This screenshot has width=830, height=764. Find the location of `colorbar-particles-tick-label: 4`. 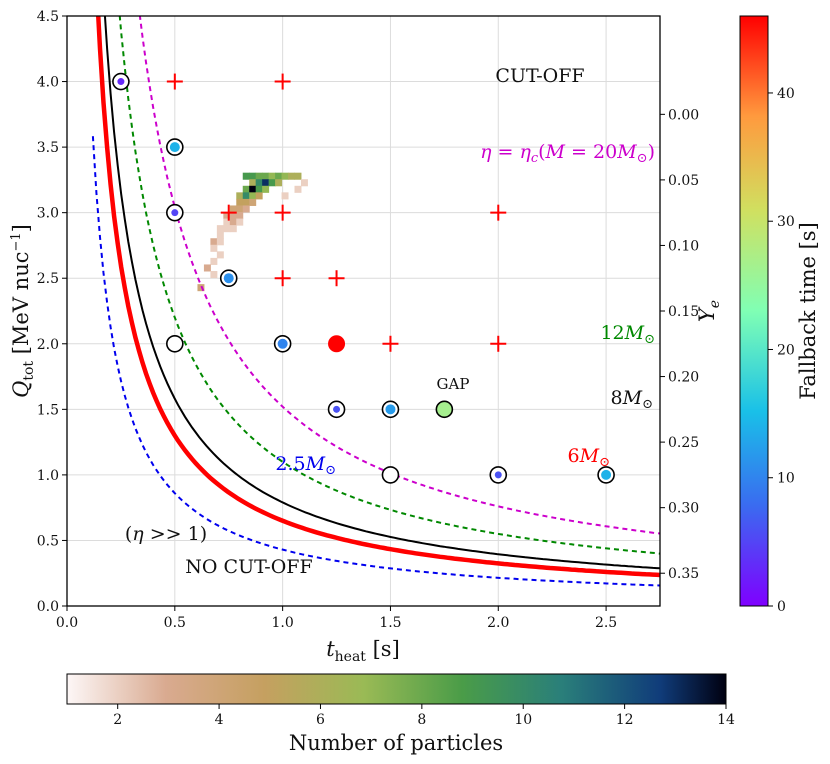

colorbar-particles-tick-label: 4 is located at coordinates (219, 720).